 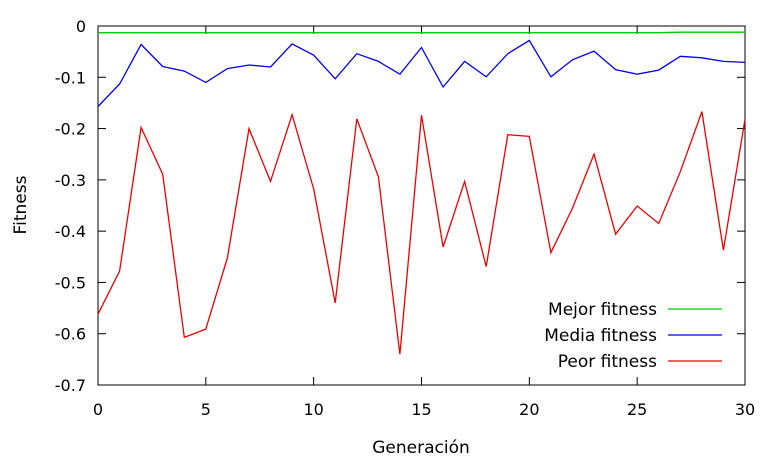 I want to click on y-axis-label: Fitness, so click(x=21, y=204).